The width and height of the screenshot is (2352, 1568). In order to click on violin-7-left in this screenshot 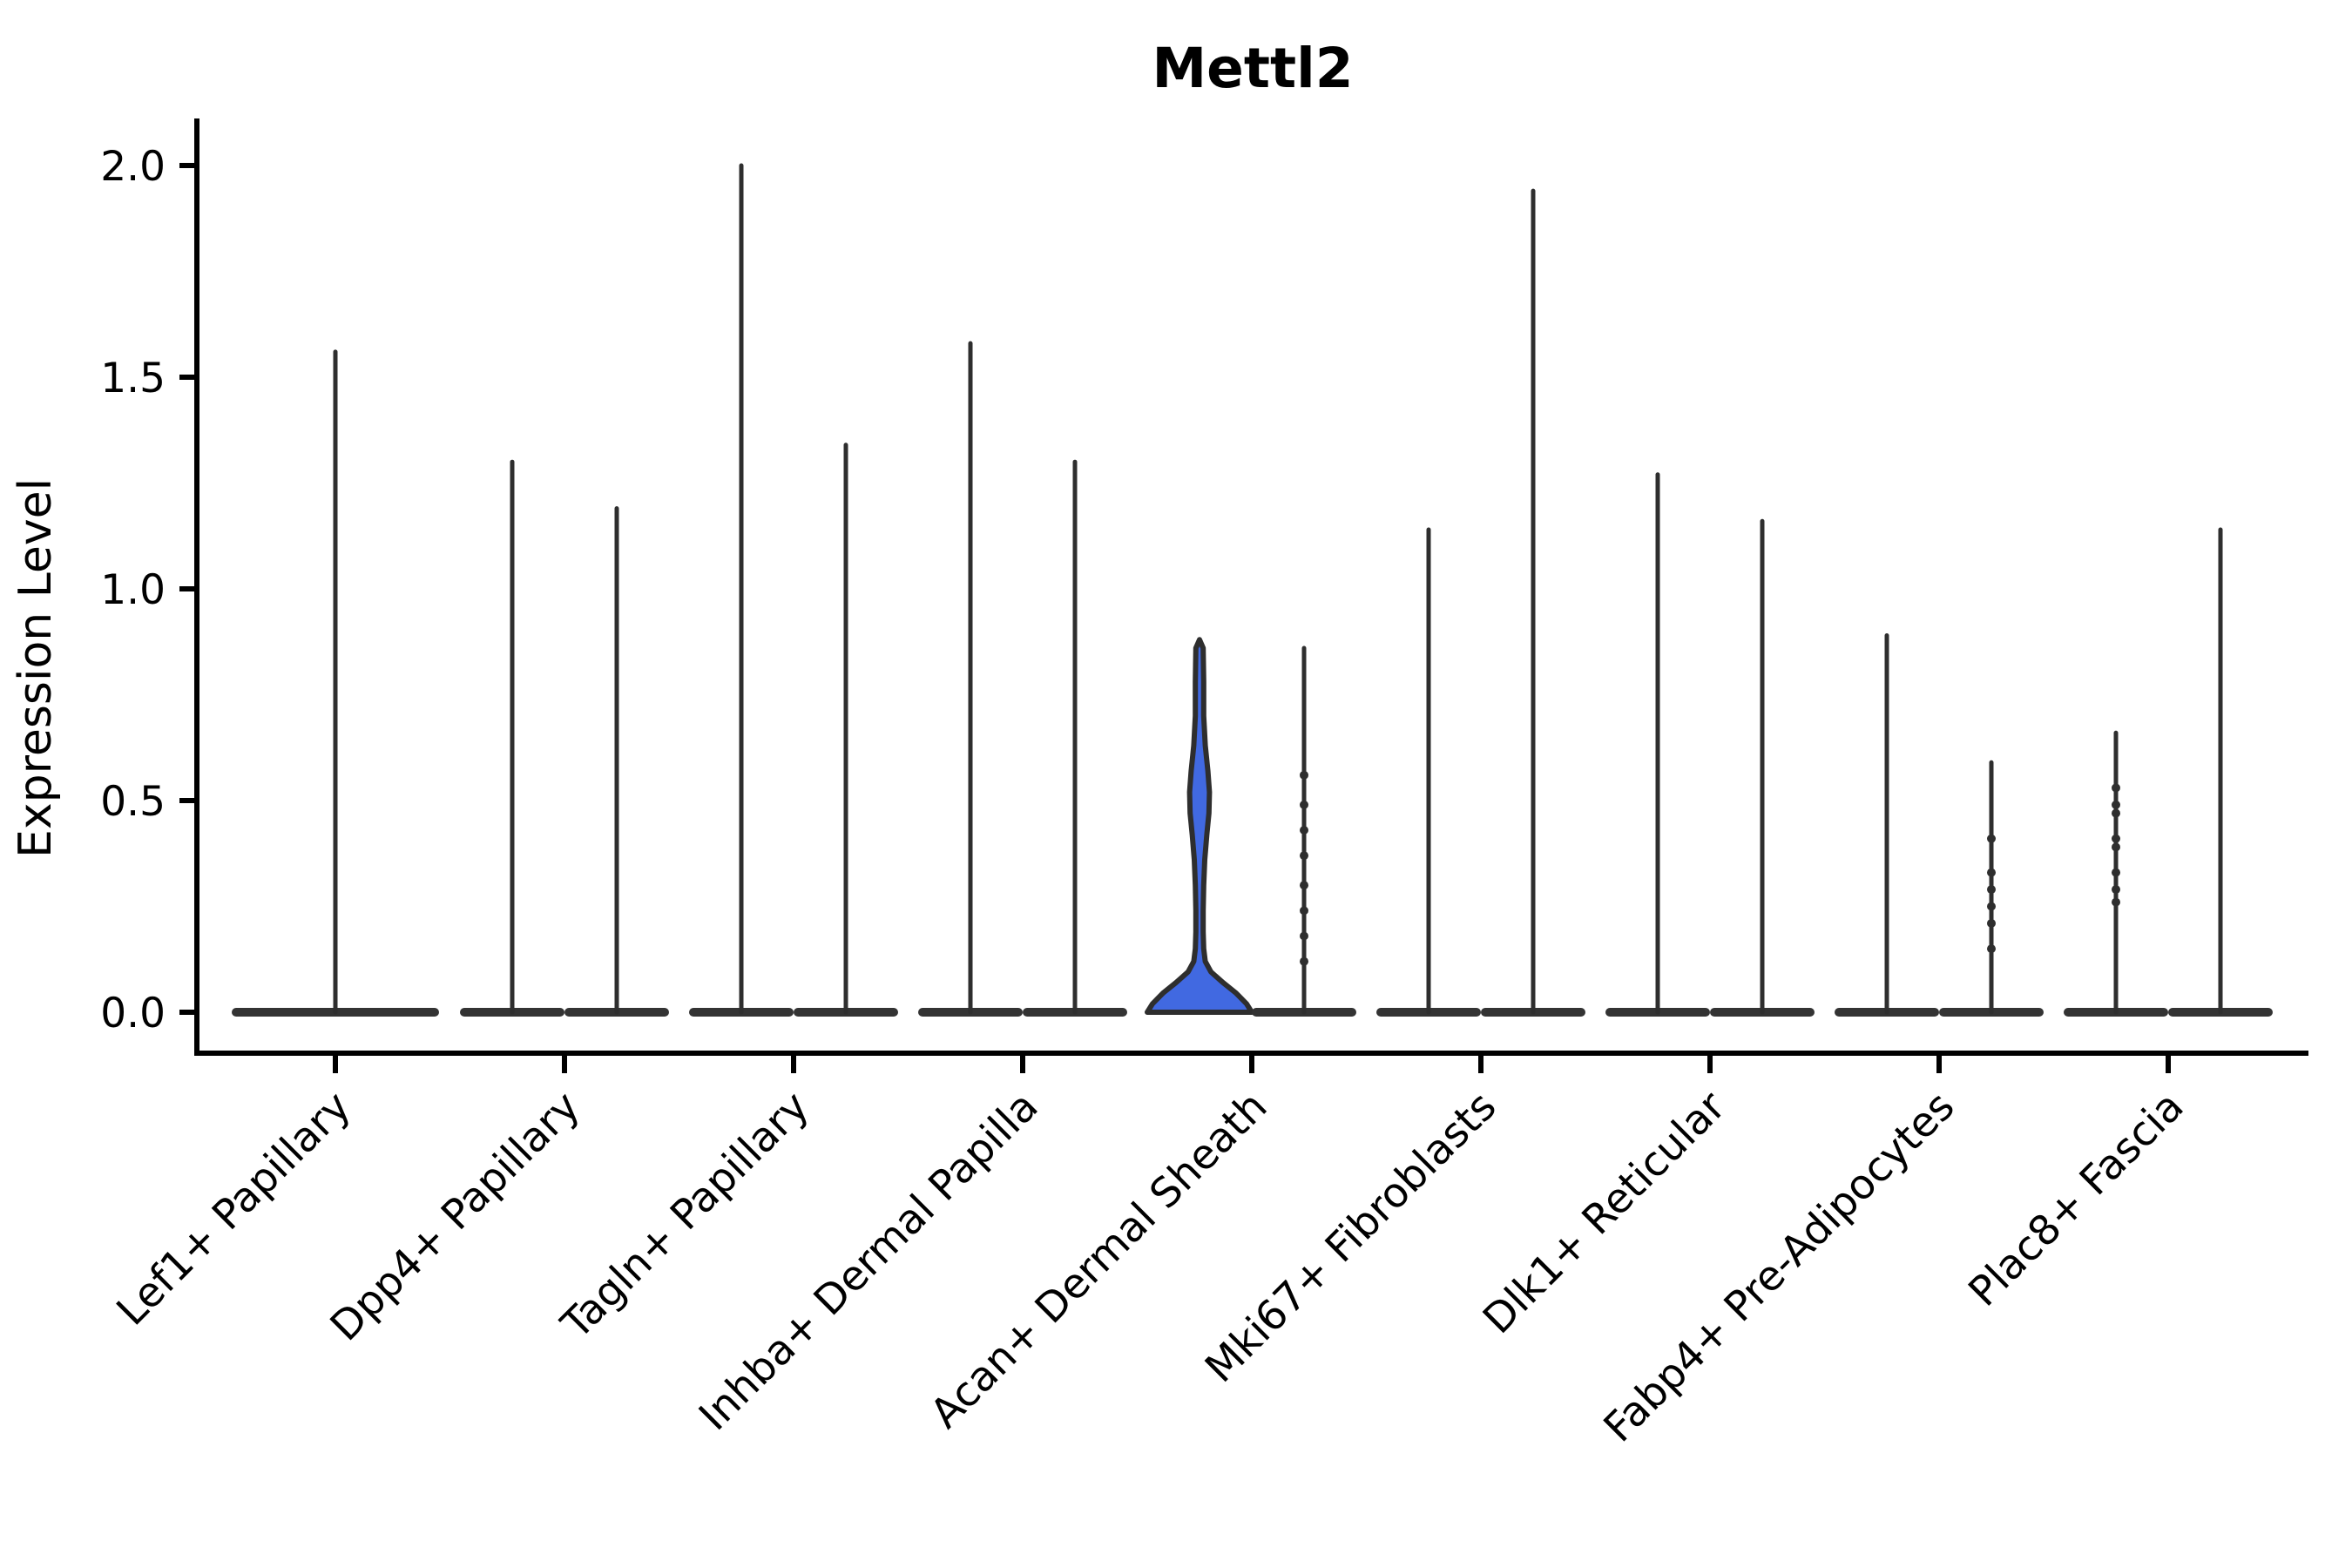, I will do `click(1887, 825)`.